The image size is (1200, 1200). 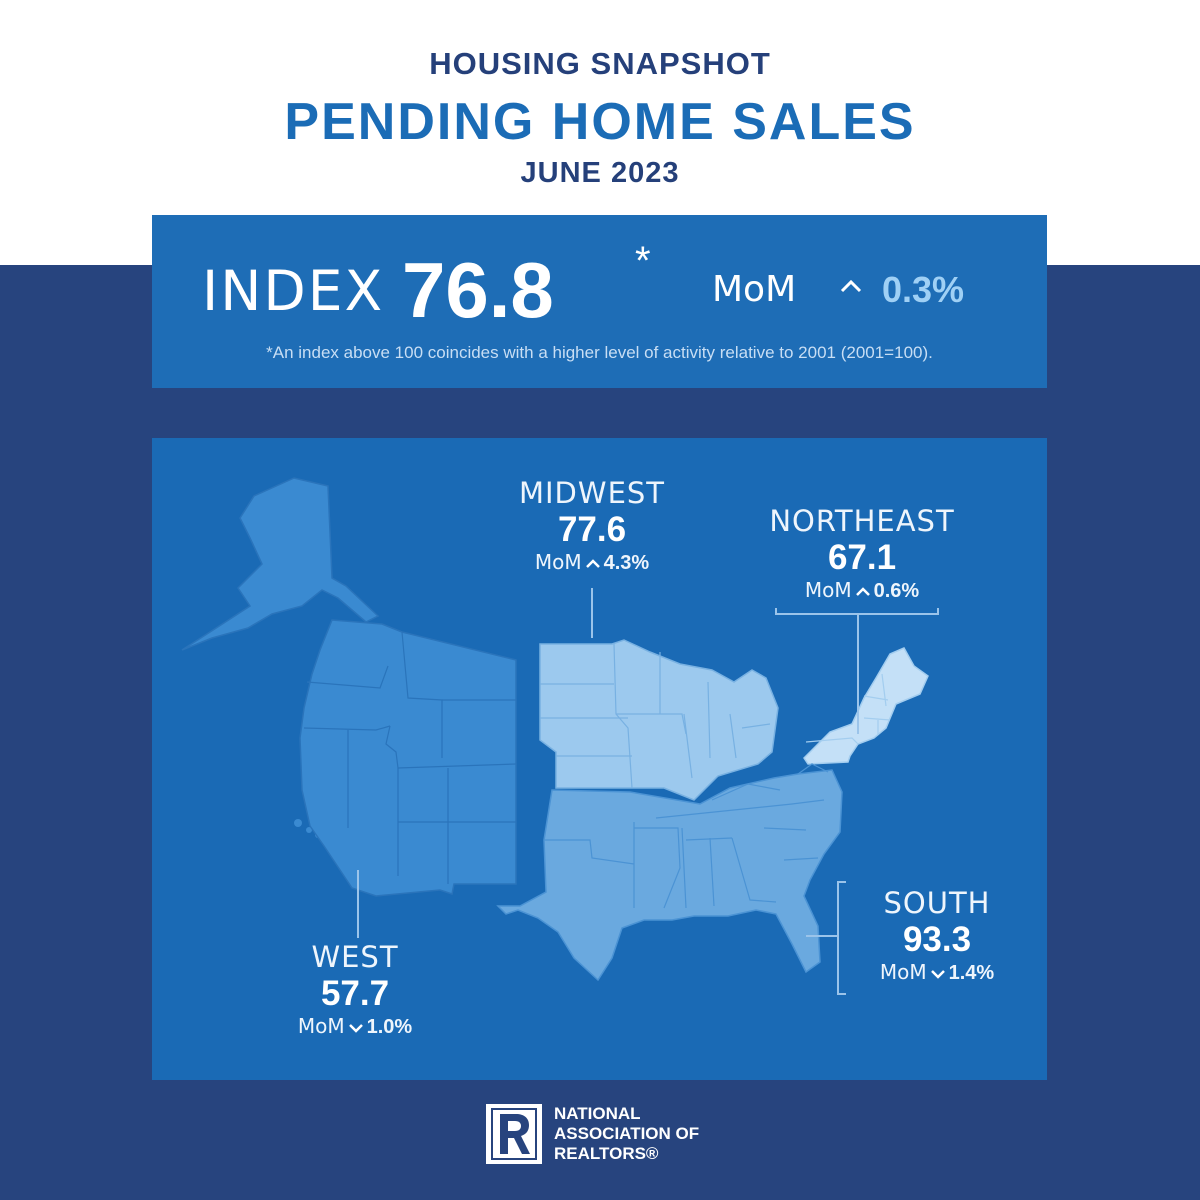 I want to click on logo-line: NATIONAL, so click(x=597, y=1113).